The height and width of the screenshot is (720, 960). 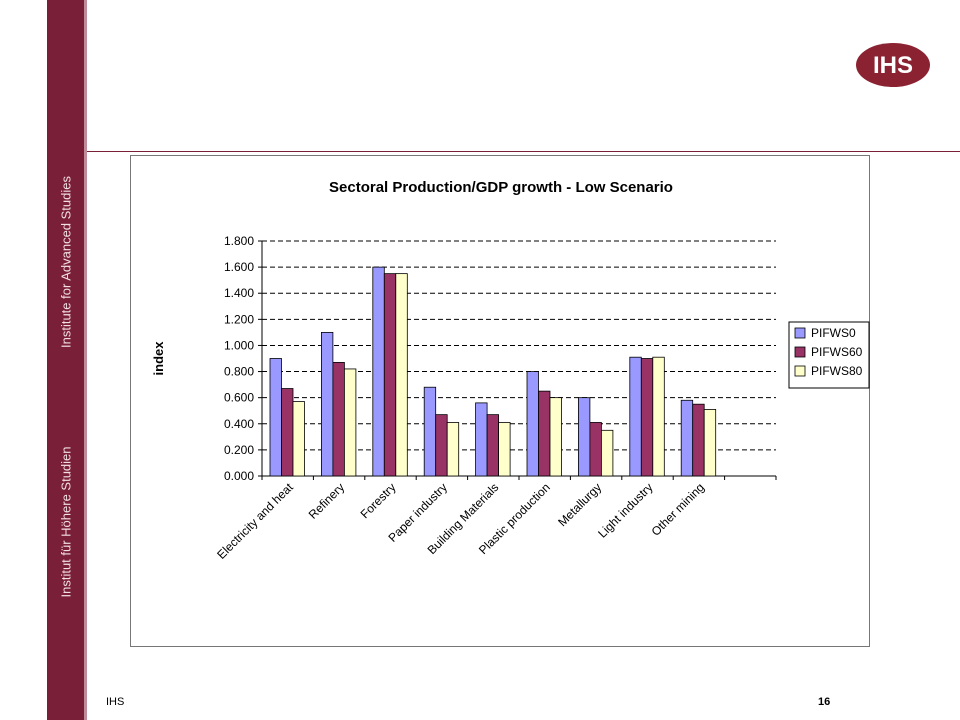 What do you see at coordinates (239, 476) in the screenshot?
I see `y-tick-label: 0.000` at bounding box center [239, 476].